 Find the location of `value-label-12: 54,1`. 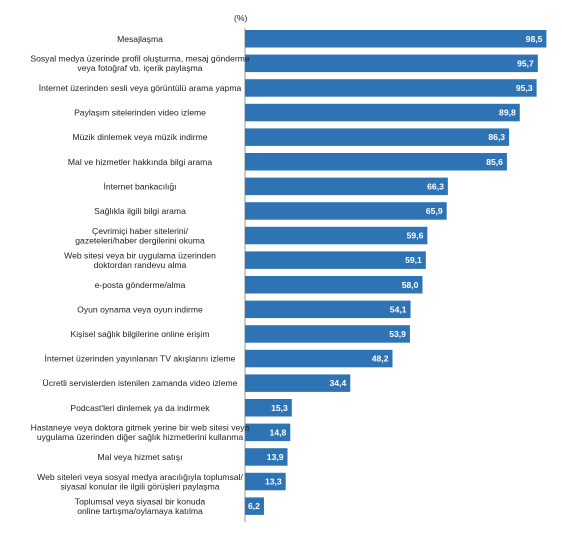

value-label-12: 54,1 is located at coordinates (398, 309).